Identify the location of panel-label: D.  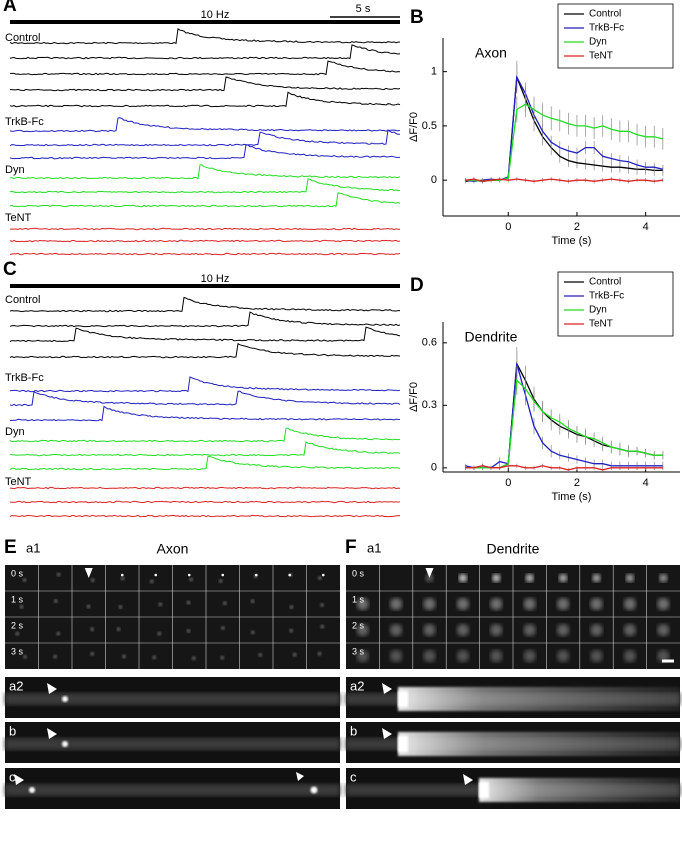
(417, 285).